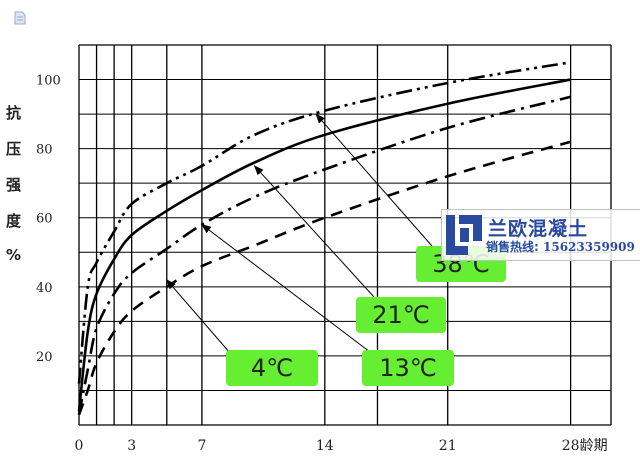  Describe the element at coordinates (20, 18) in the screenshot. I see `document-icon` at that location.